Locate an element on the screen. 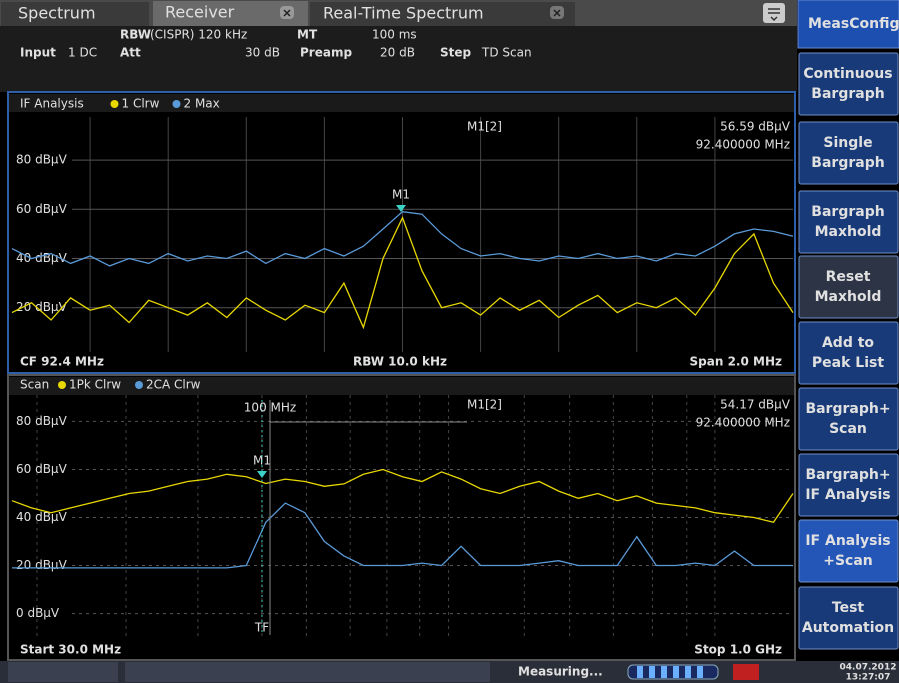 This screenshot has width=899, height=683. marker-label: M1 is located at coordinates (401, 195).